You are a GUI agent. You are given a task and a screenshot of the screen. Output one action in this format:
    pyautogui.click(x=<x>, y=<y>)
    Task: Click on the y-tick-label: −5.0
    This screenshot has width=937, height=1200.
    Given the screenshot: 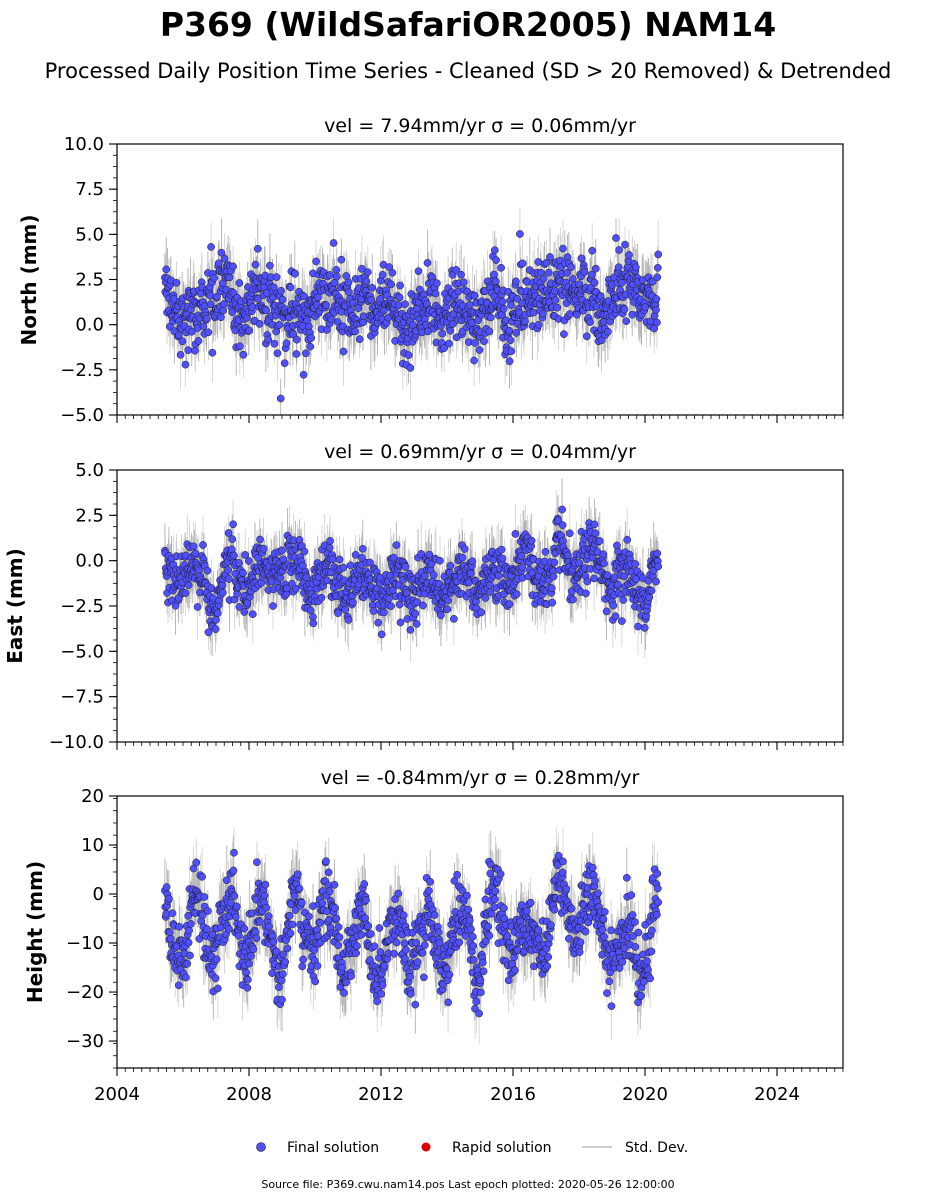 What is the action you would take?
    pyautogui.click(x=82, y=415)
    